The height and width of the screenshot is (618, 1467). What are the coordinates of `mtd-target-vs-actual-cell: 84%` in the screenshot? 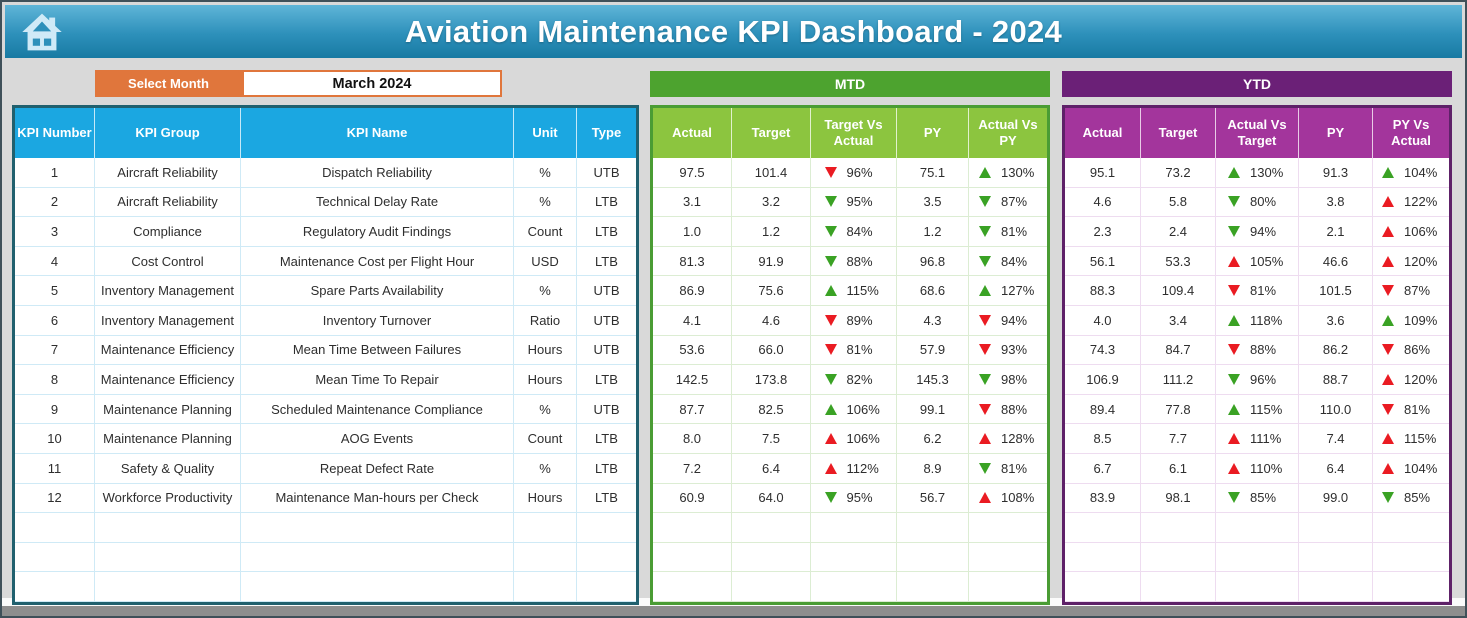 It's located at (854, 232).